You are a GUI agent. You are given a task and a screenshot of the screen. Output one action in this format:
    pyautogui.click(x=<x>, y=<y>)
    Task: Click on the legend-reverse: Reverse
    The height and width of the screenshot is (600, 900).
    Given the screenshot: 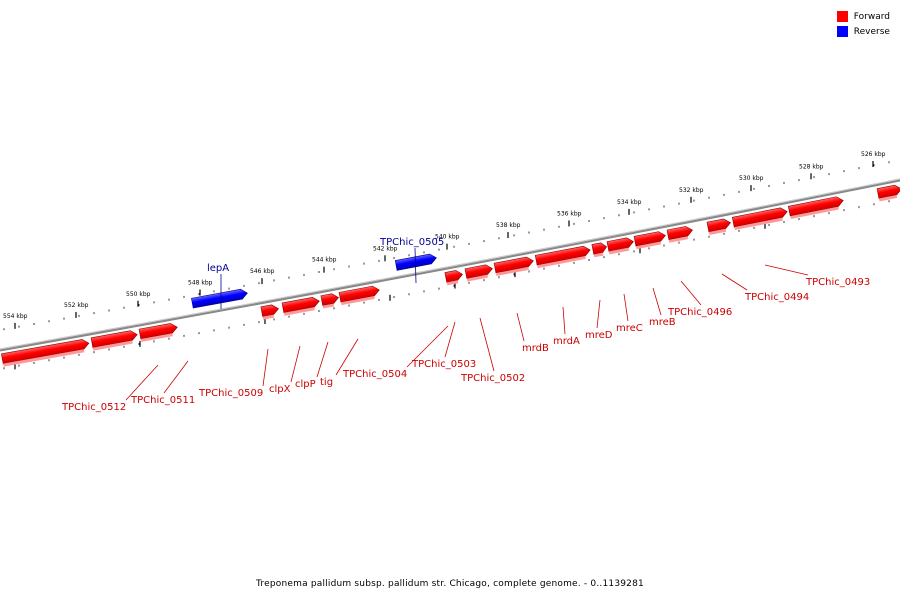 What is the action you would take?
    pyautogui.click(x=863, y=31)
    